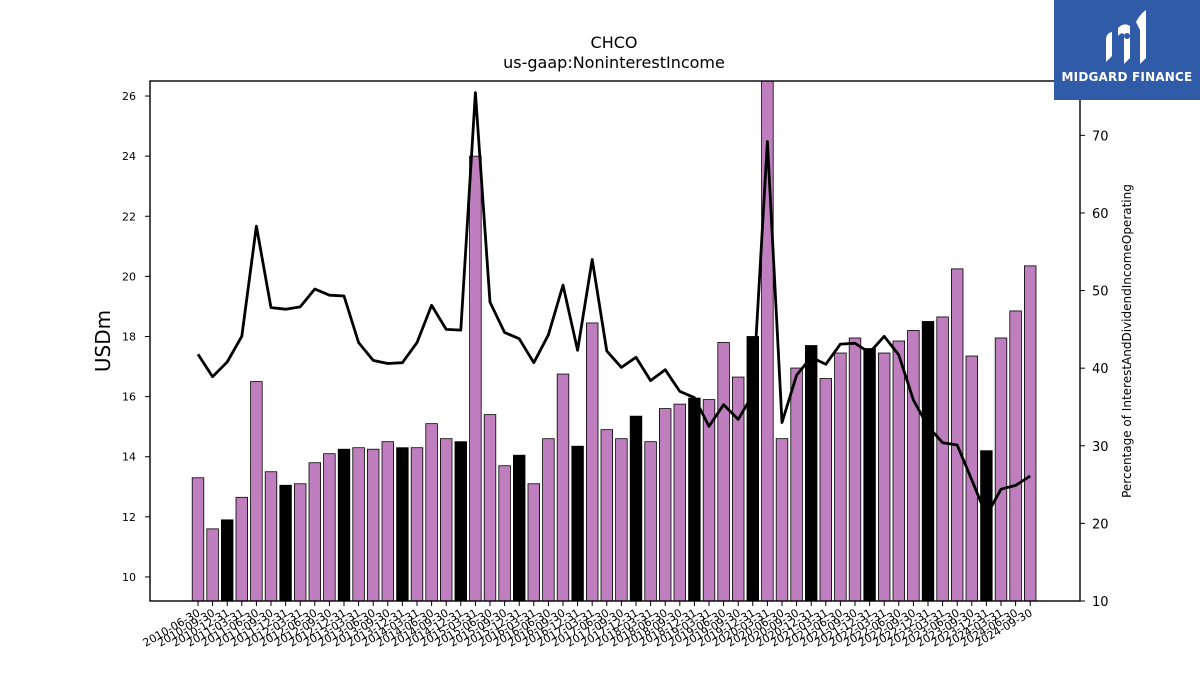  Describe the element at coordinates (129, 397) in the screenshot. I see `y-tick-label: 16` at that location.